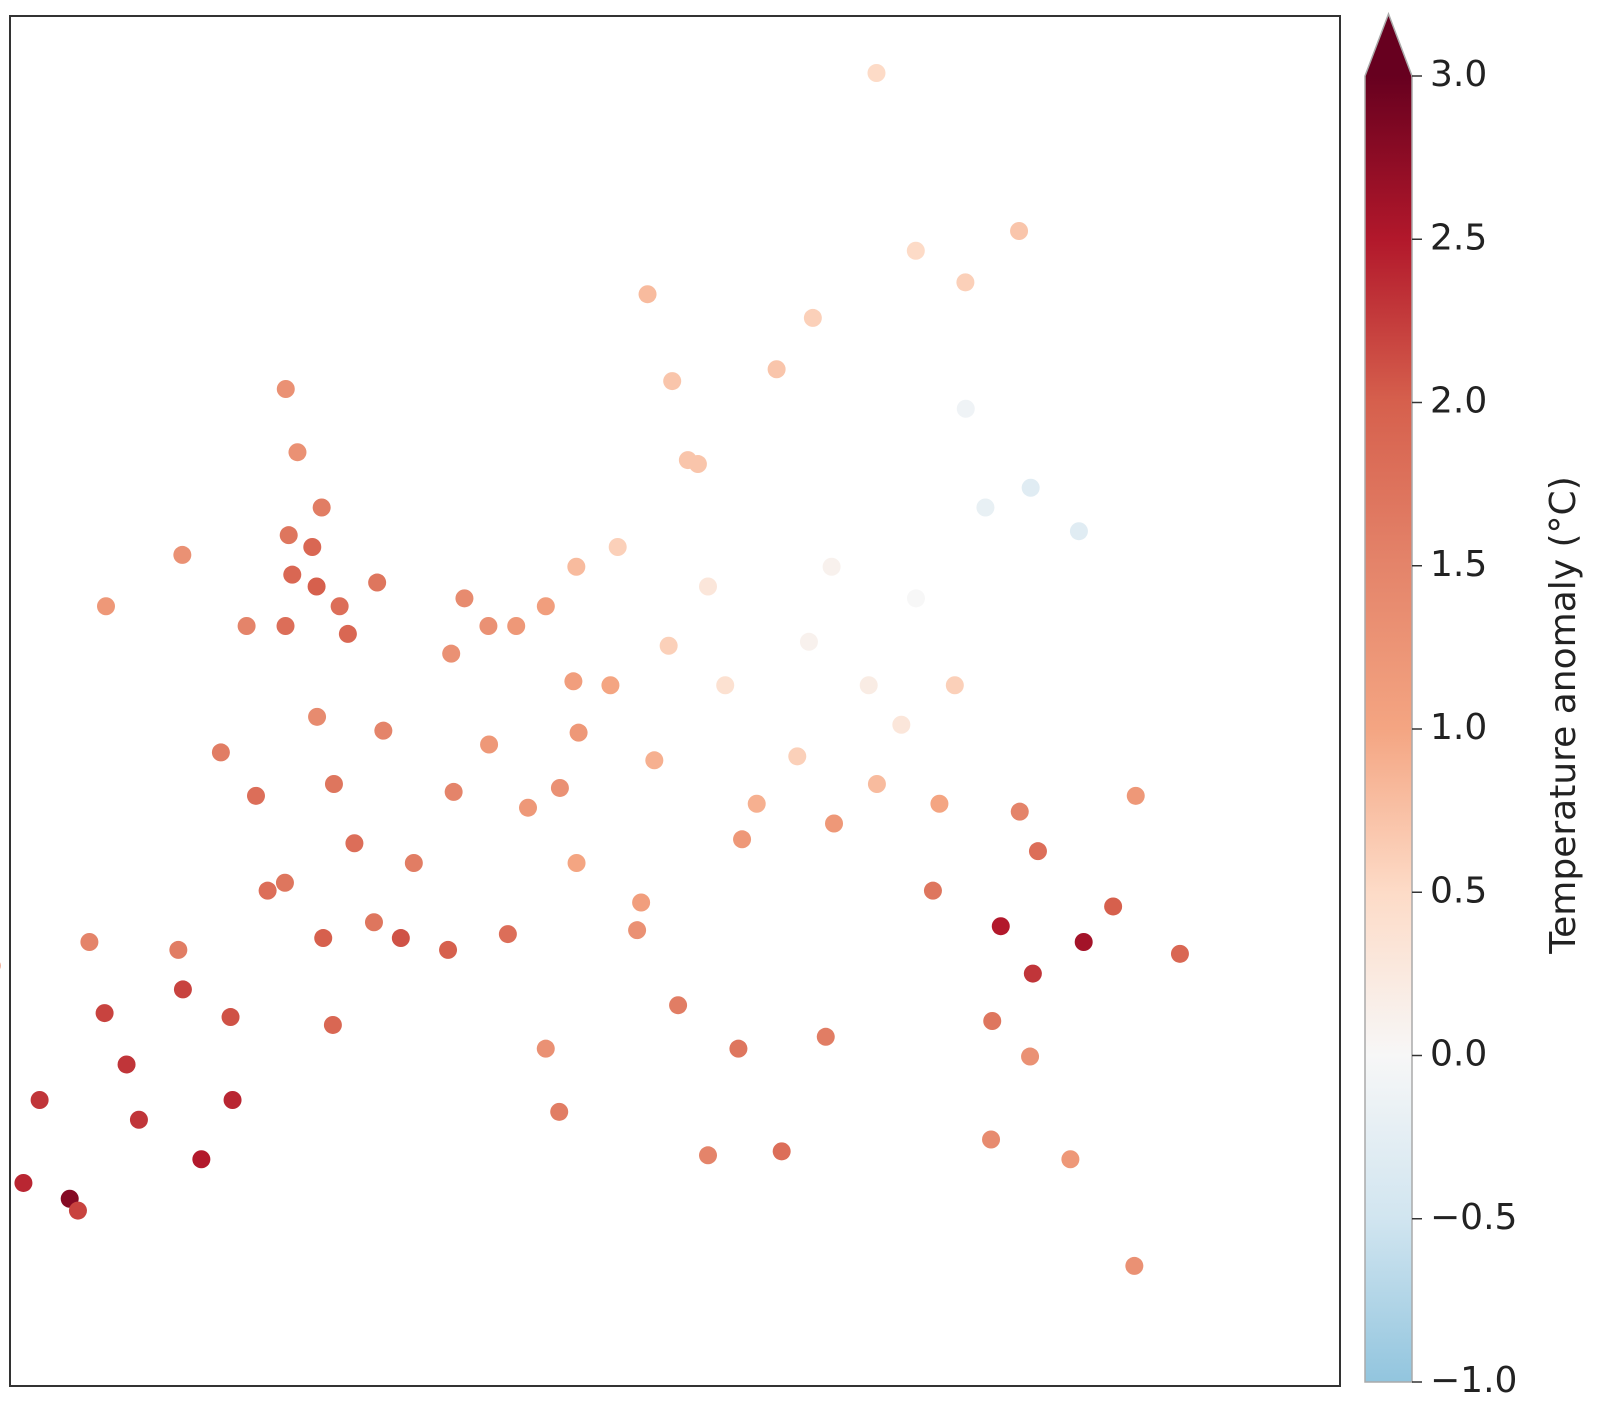  What do you see at coordinates (1388, 45) in the screenshot?
I see `colorbar-extension` at bounding box center [1388, 45].